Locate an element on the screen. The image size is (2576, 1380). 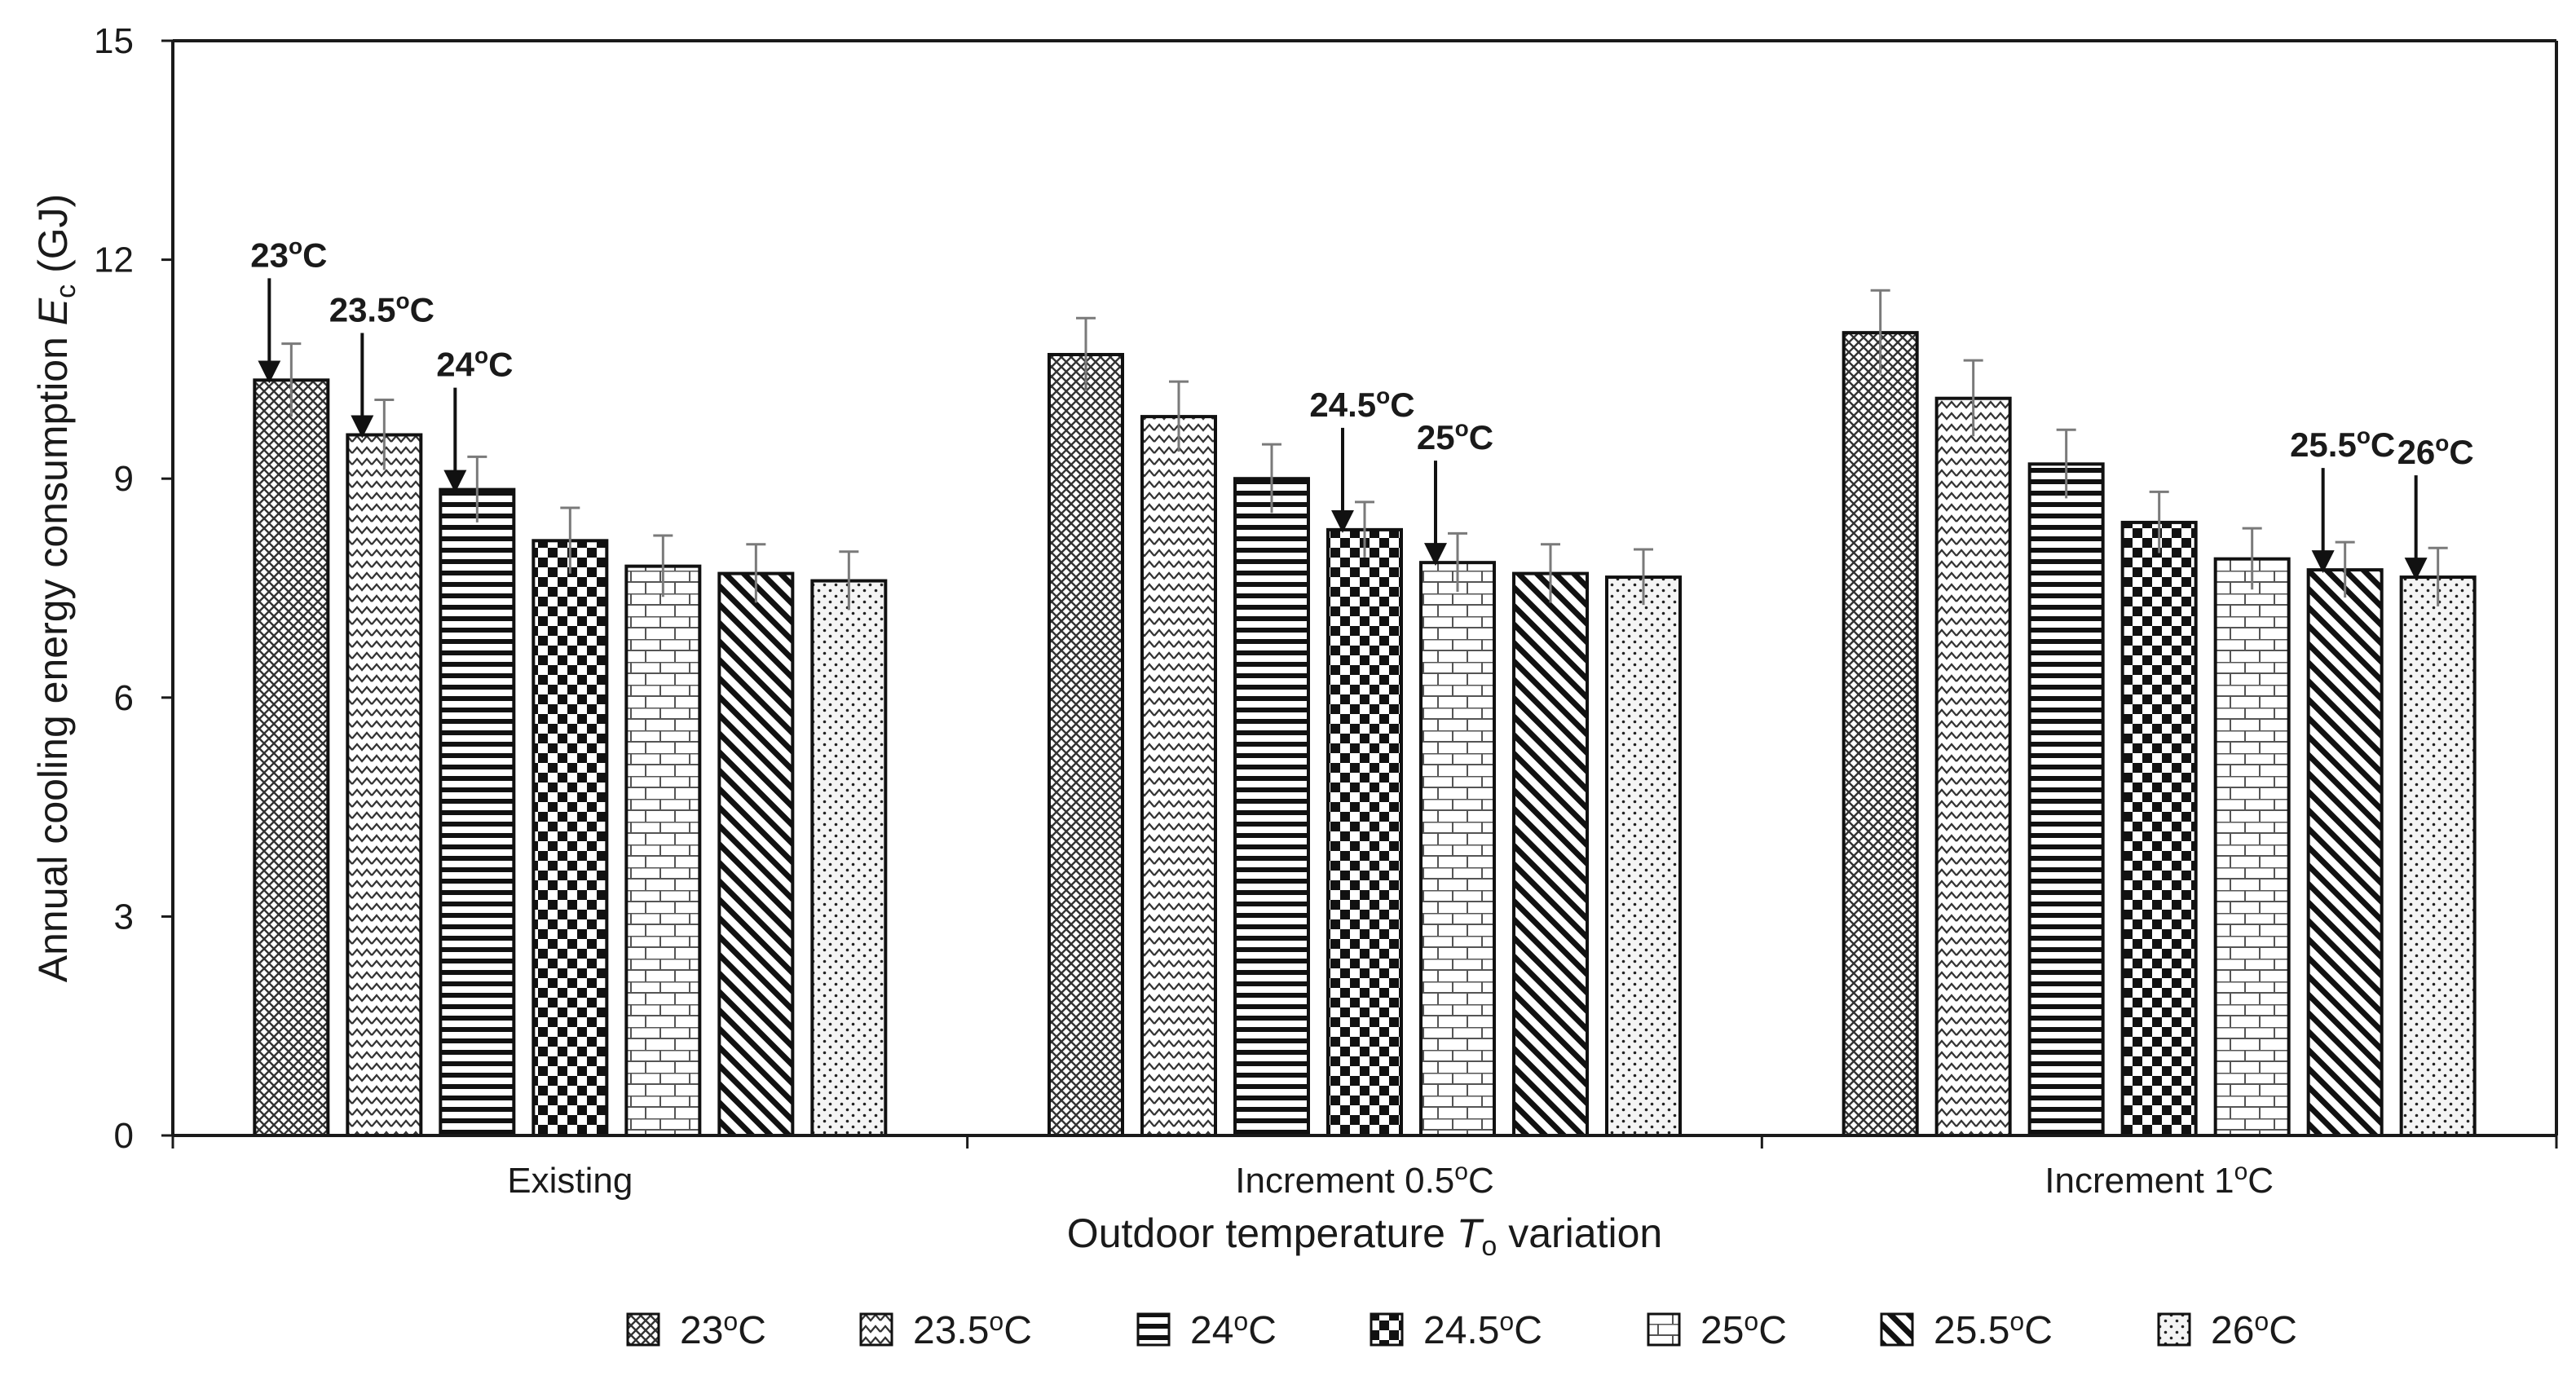
annotation-label: 25oC is located at coordinates (1455, 436).